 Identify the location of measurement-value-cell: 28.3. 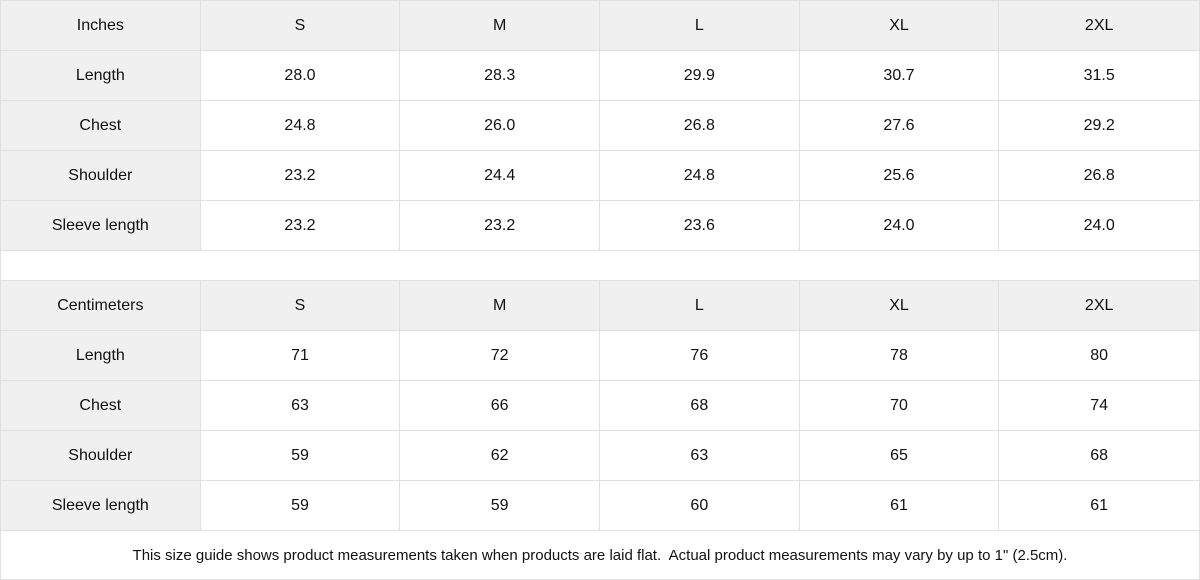
(500, 76).